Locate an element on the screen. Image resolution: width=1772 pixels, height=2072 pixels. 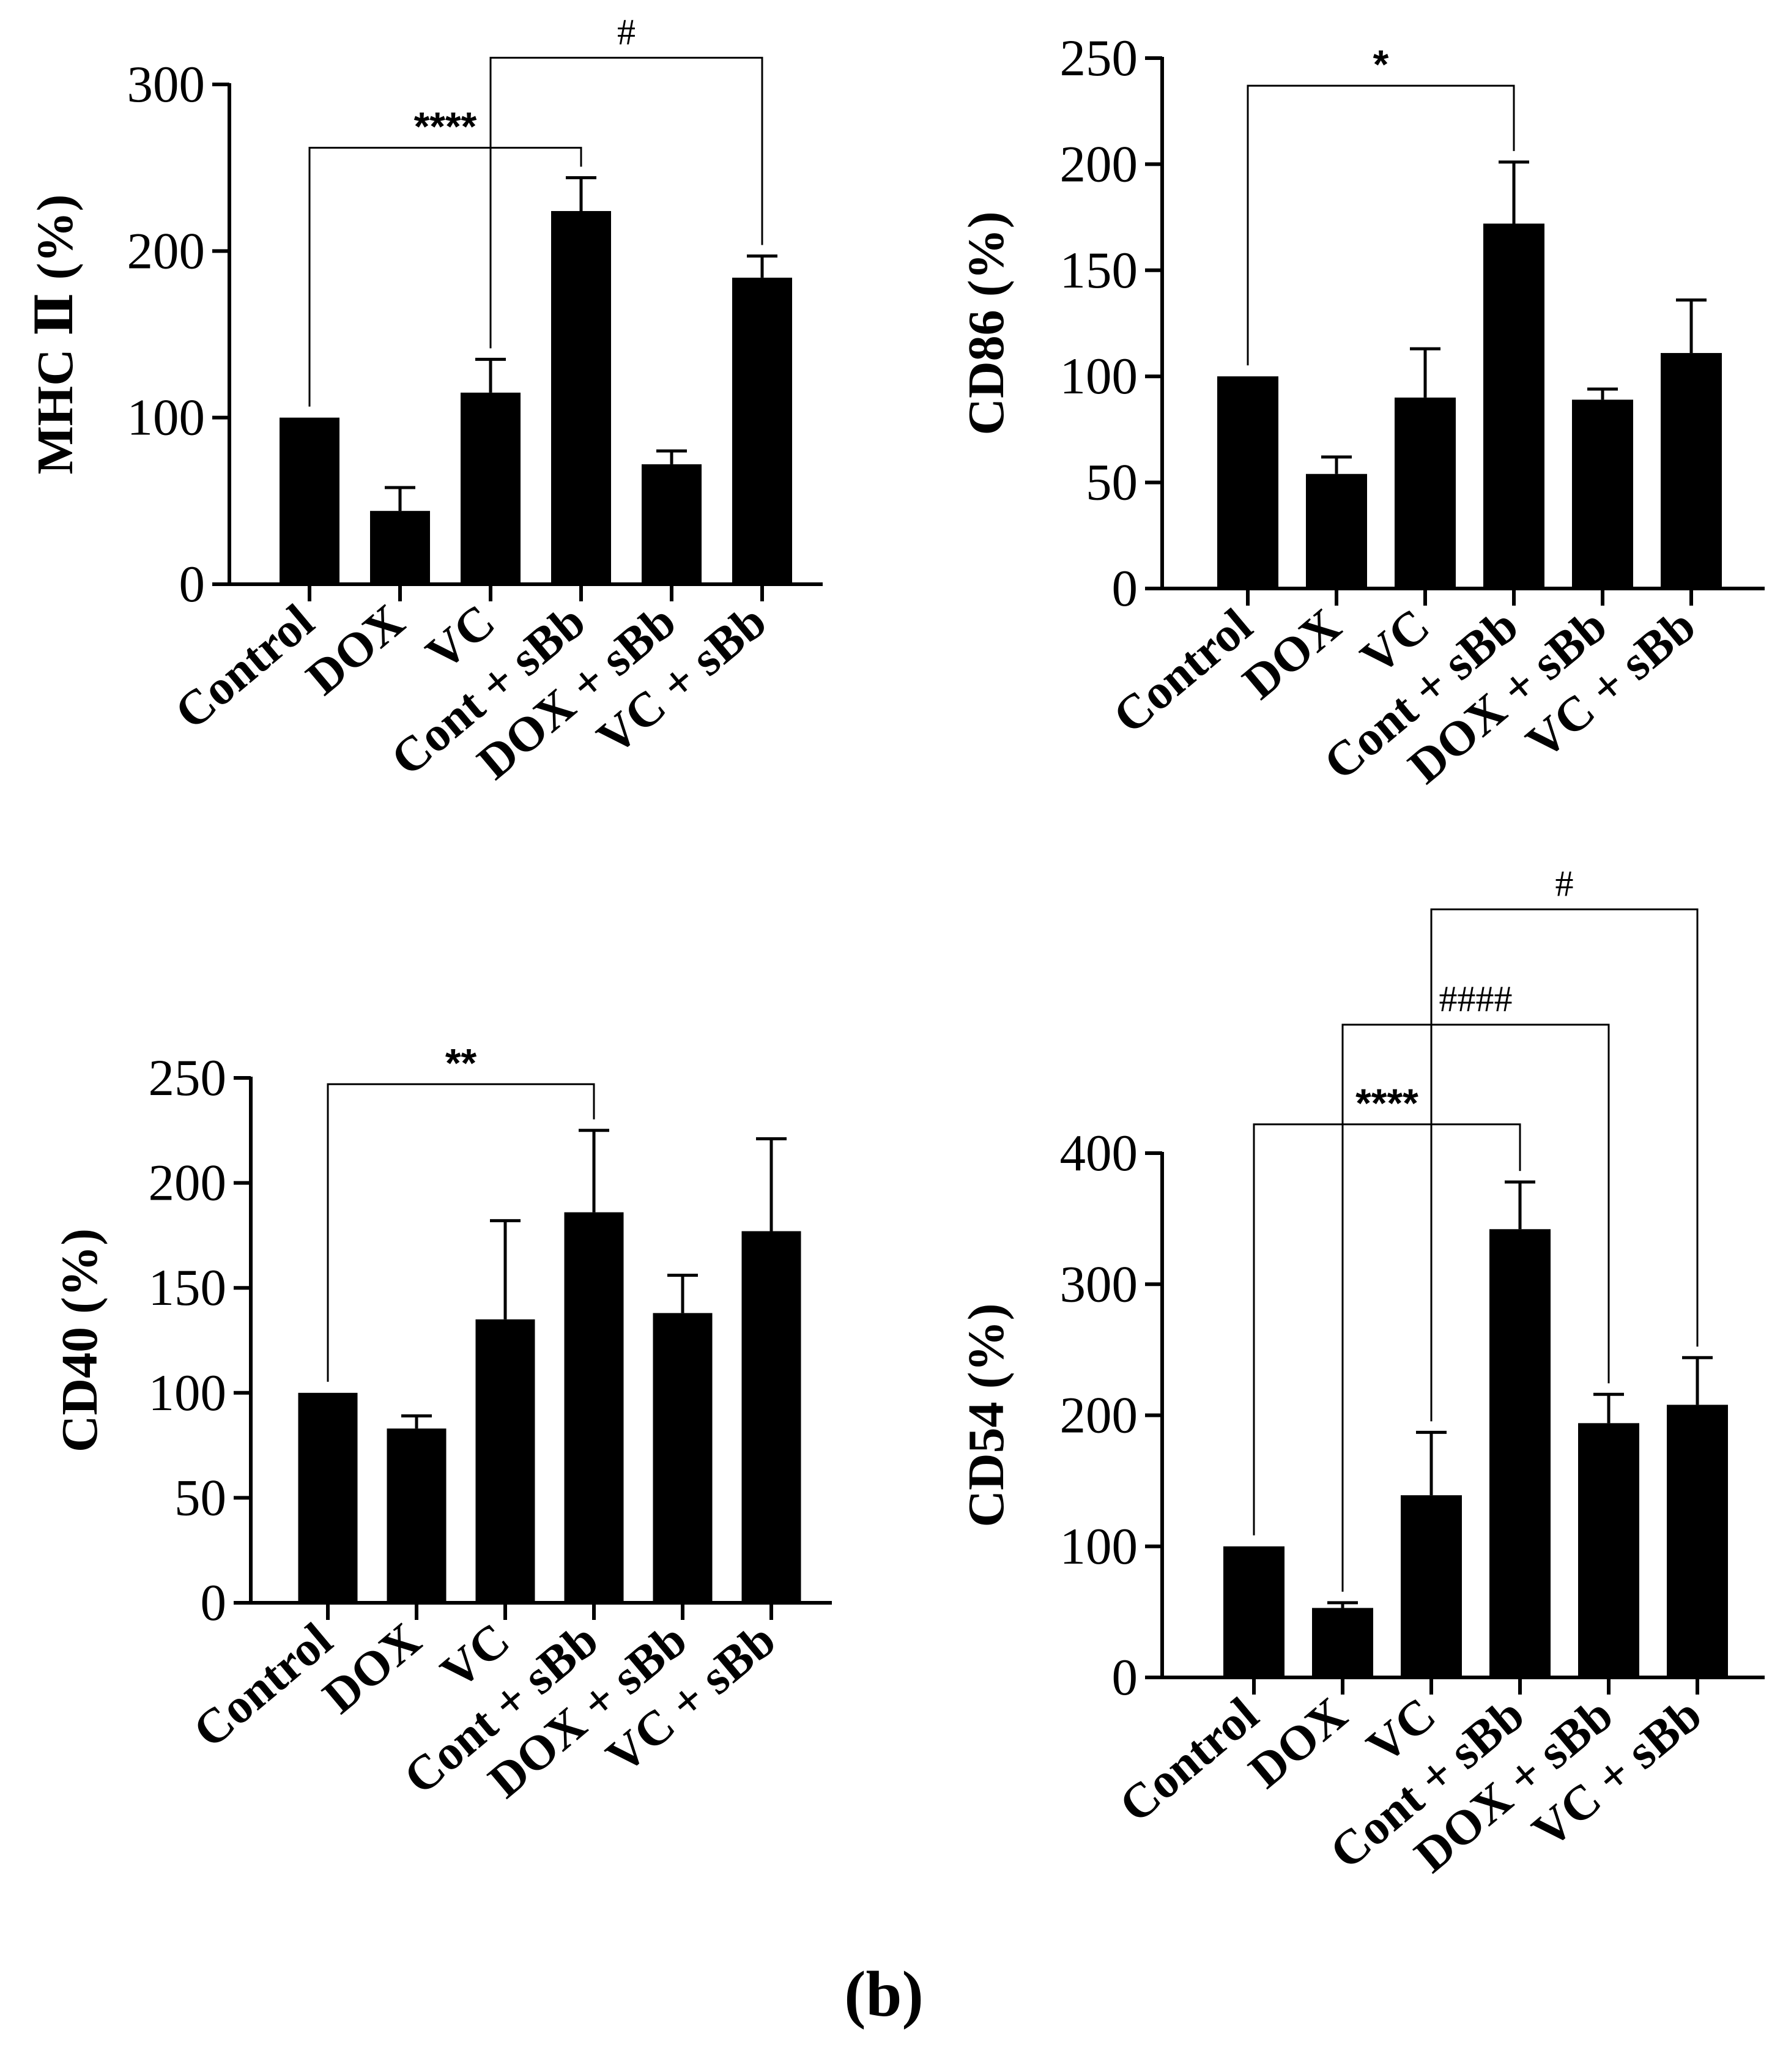
significance-label: #### is located at coordinates (1476, 999).